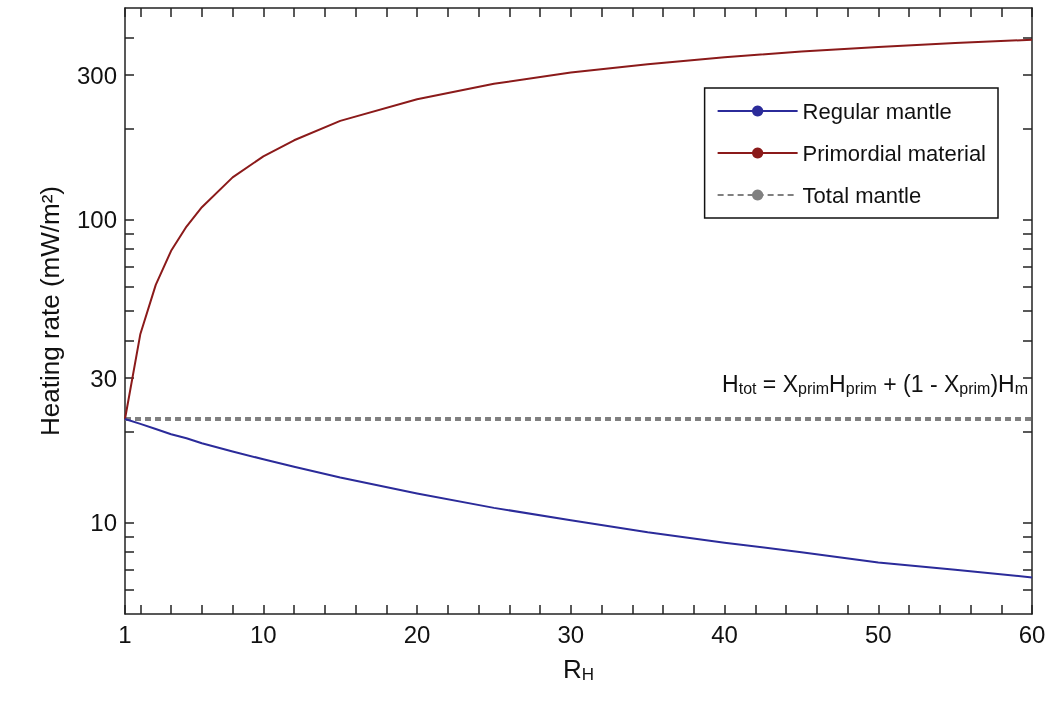 The height and width of the screenshot is (710, 1058). Describe the element at coordinates (878, 634) in the screenshot. I see `x-tick-label: 50` at that location.